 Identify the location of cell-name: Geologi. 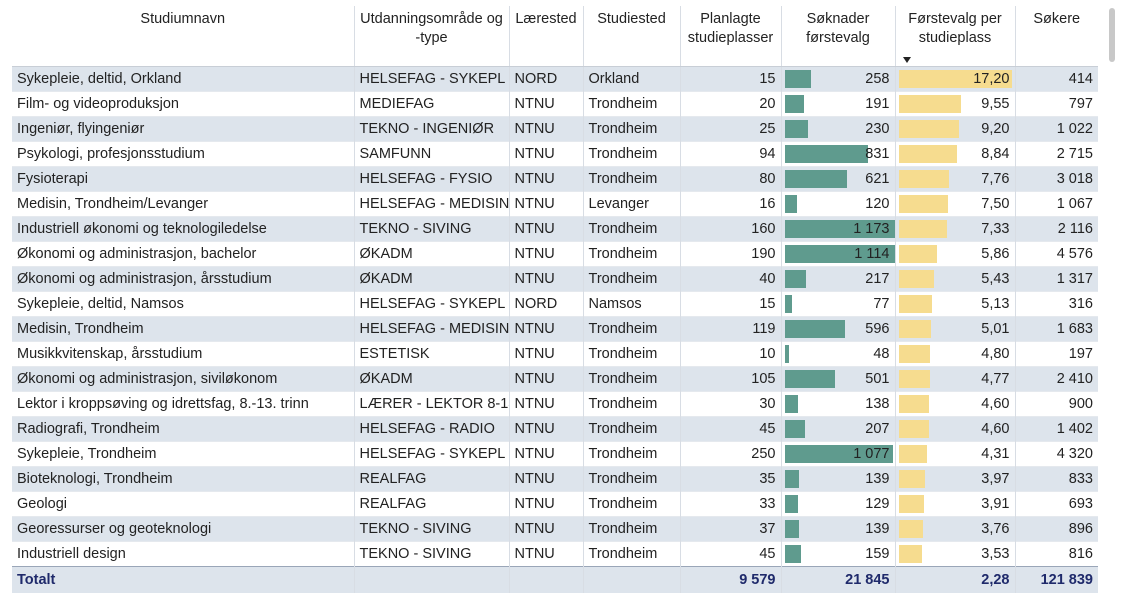
(183, 504).